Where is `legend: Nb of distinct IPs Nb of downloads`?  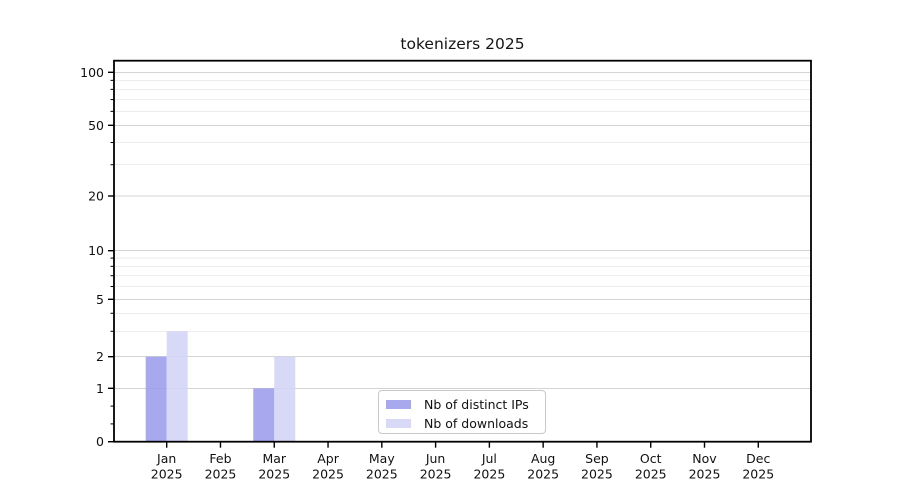
legend: Nb of distinct IPs Nb of downloads is located at coordinates (462, 412).